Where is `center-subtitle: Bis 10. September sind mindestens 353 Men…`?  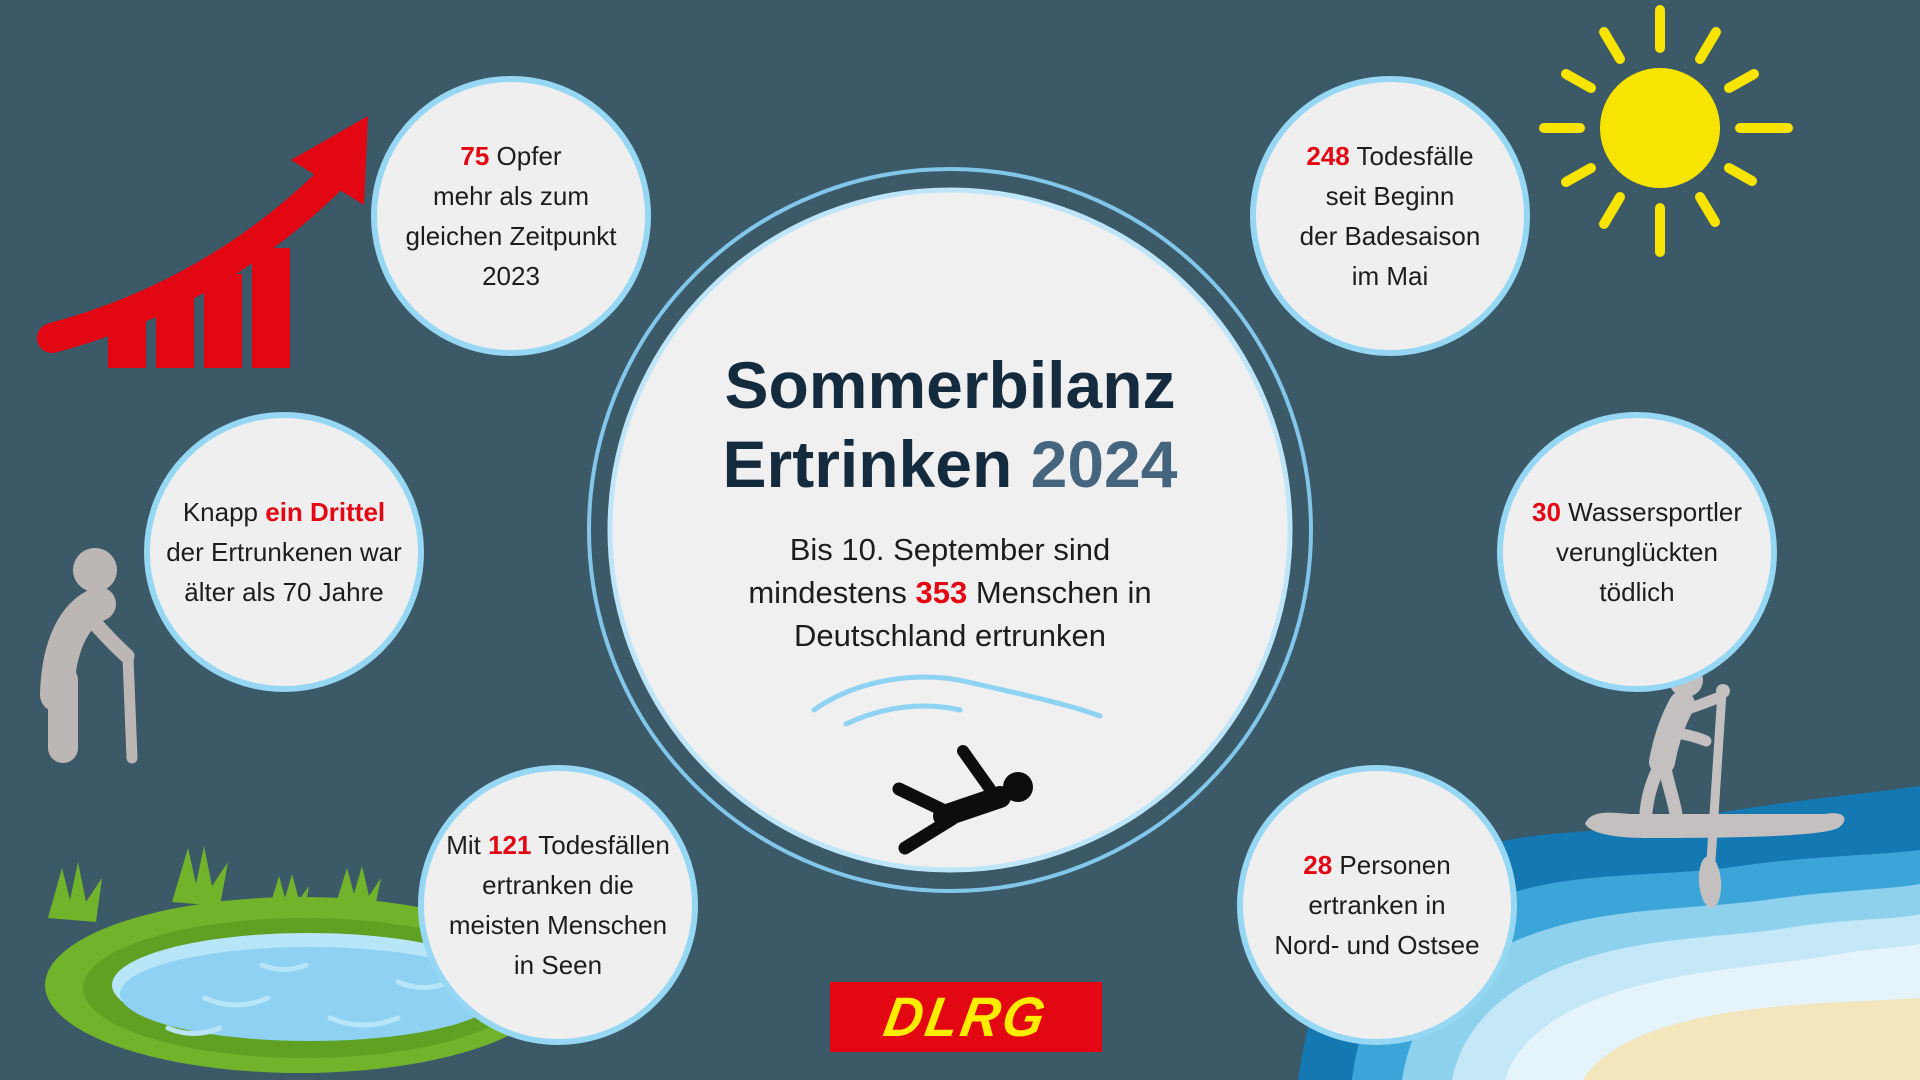
center-subtitle: Bis 10. September sind mindestens 353 Men… is located at coordinates (950, 592).